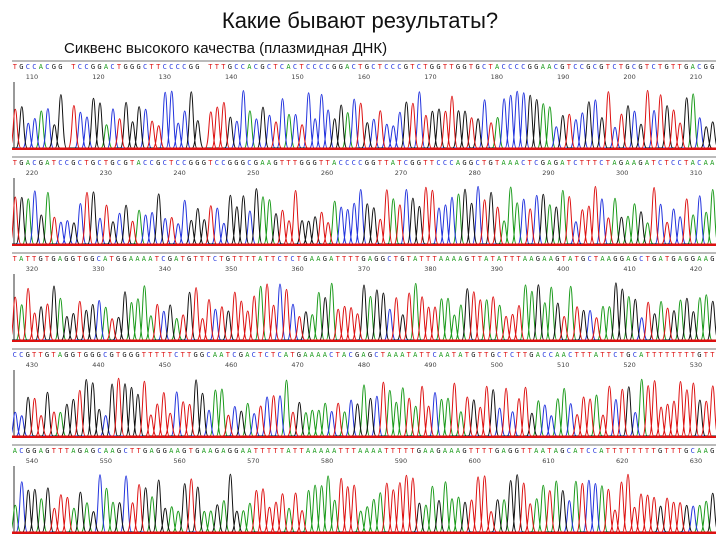 This screenshot has width=720, height=540. Describe the element at coordinates (364, 311) in the screenshot. I see `trace-A` at that location.